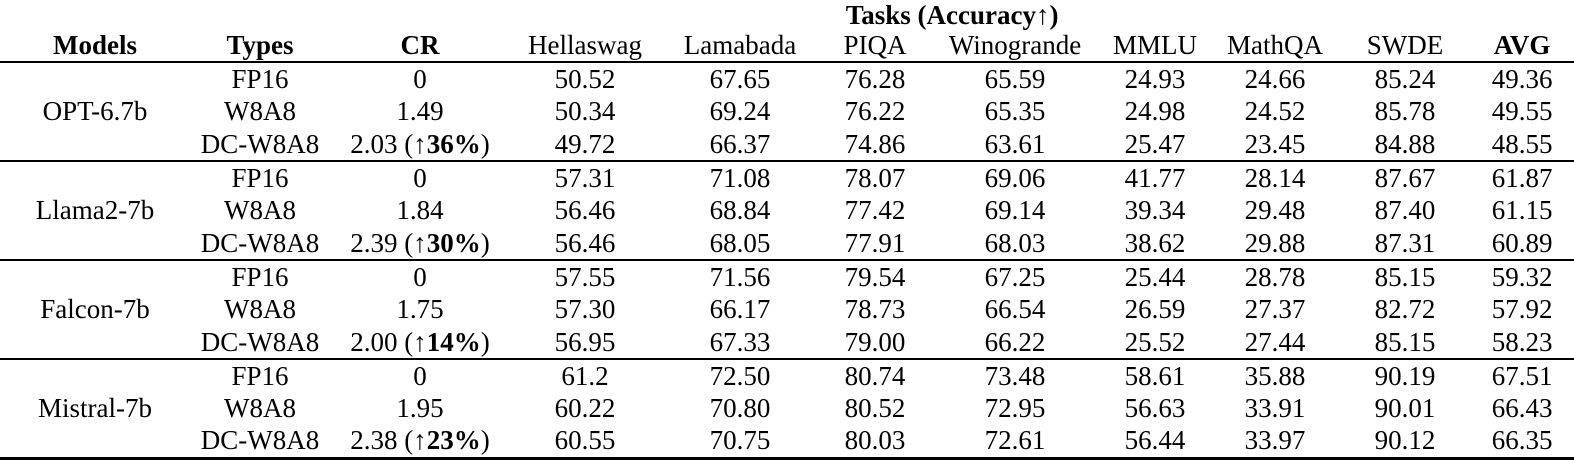 Image resolution: width=1574 pixels, height=467 pixels. I want to click on score-cell: 66.37, so click(740, 143).